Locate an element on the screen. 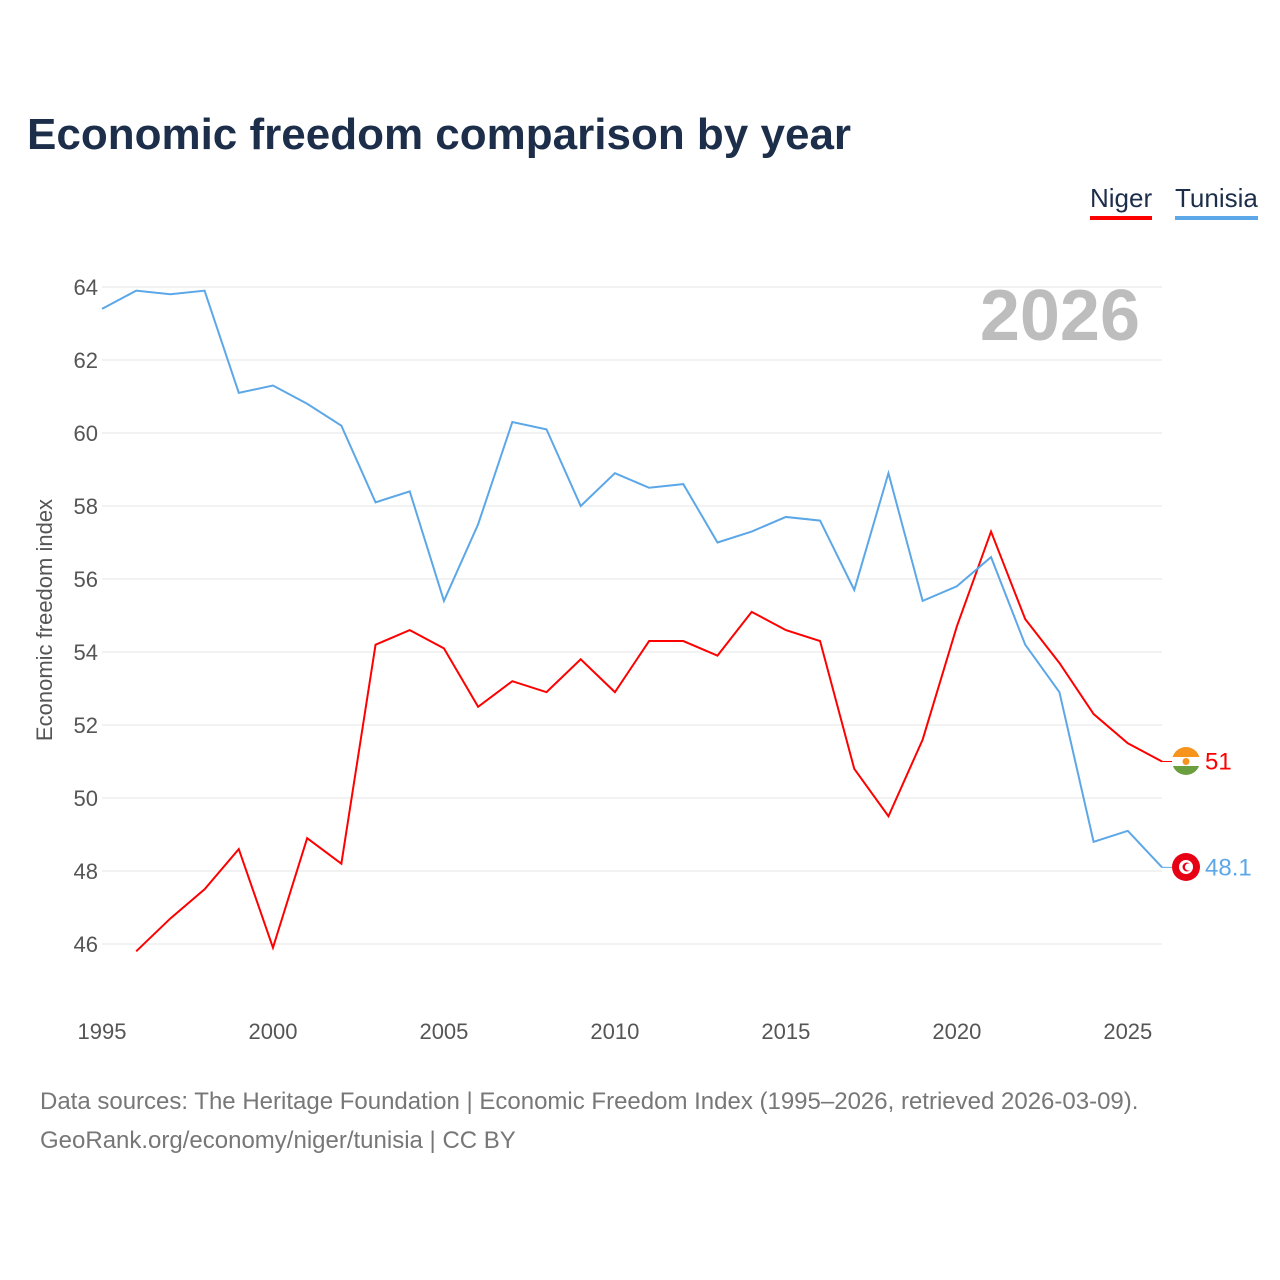 The height and width of the screenshot is (1280, 1280). y-tick-label: 50 is located at coordinates (86, 798).